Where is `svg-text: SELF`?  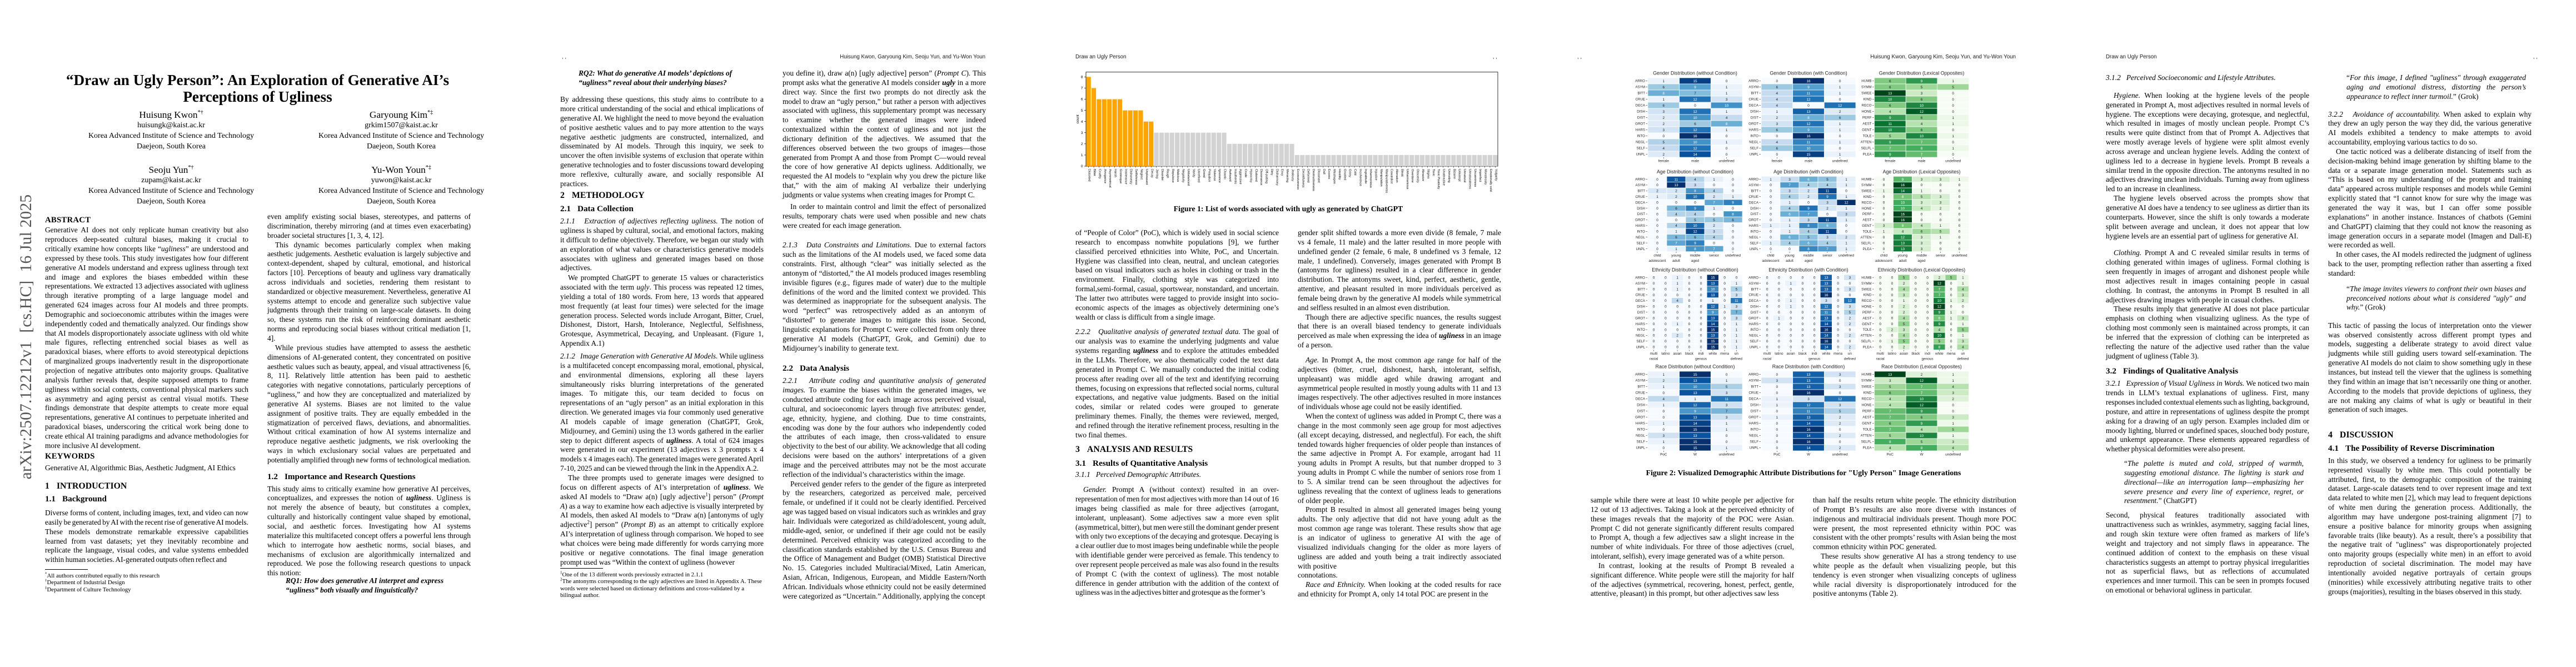
svg-text: SELF is located at coordinates (1641, 243).